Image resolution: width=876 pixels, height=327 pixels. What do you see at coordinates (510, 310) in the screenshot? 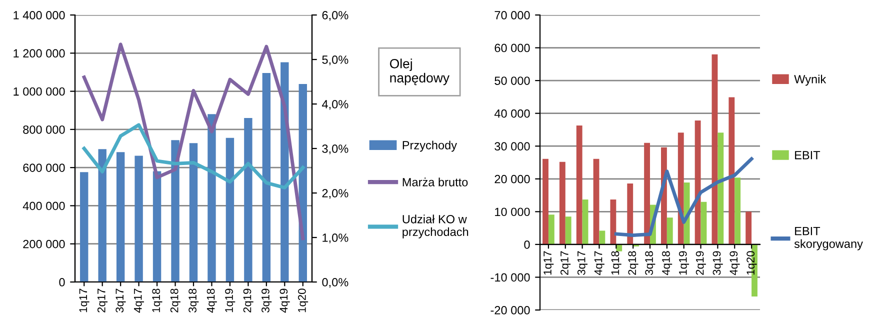
I see `y-tick-label: -20 000` at bounding box center [510, 310].